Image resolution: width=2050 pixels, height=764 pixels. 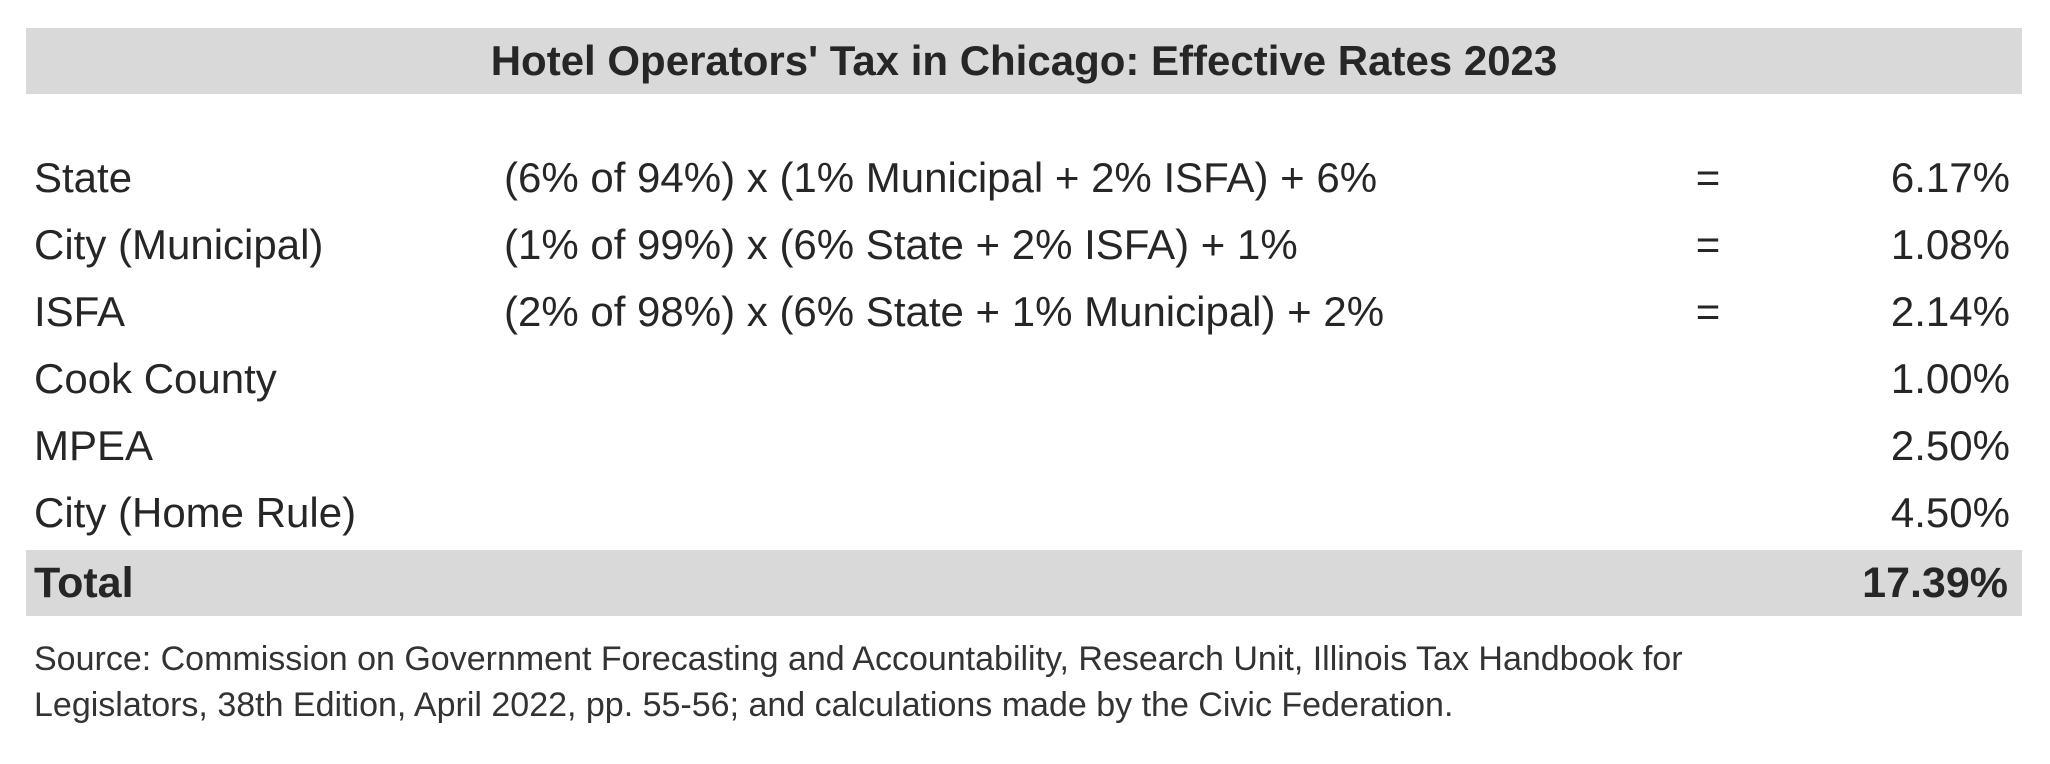 I want to click on row-label: City (Home Rule), so click(x=195, y=512).